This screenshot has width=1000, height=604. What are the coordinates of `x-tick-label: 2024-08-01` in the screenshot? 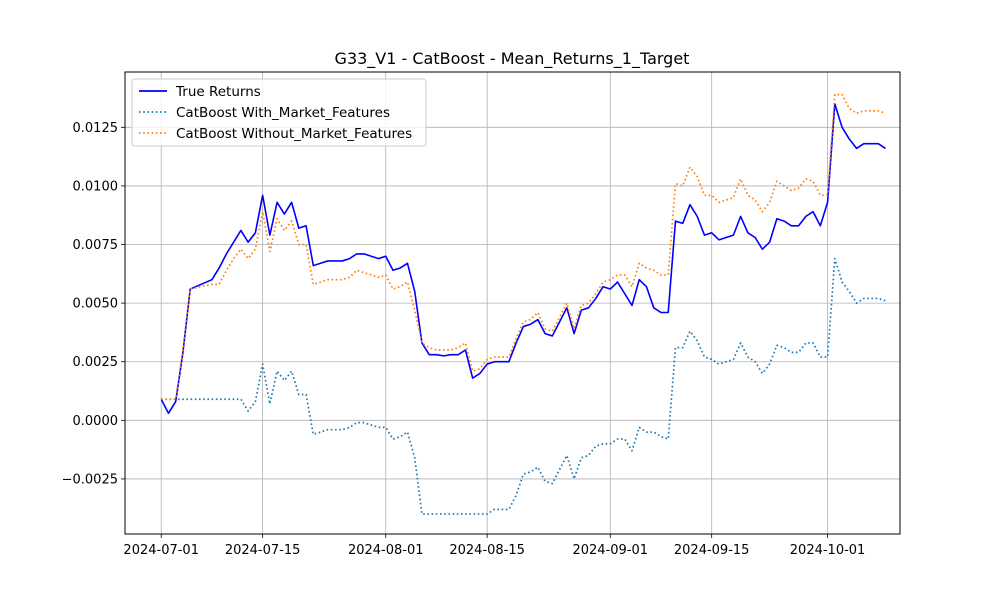 It's located at (386, 550).